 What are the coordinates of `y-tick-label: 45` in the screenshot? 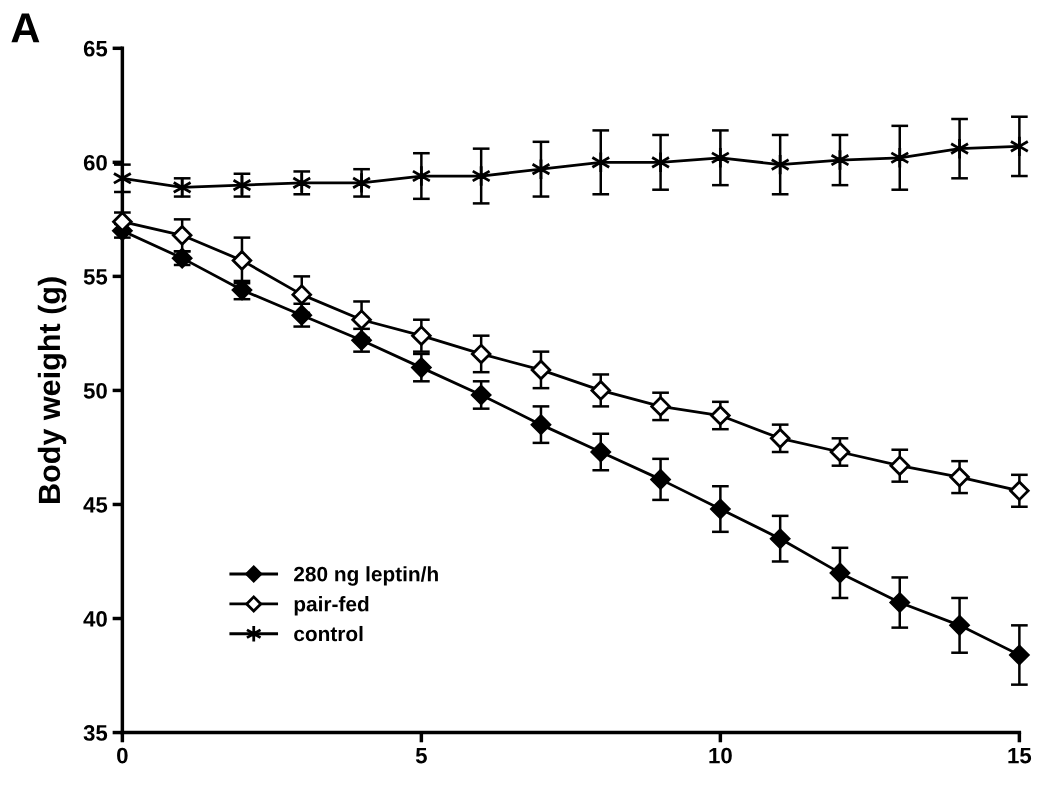 It's located at (95, 505).